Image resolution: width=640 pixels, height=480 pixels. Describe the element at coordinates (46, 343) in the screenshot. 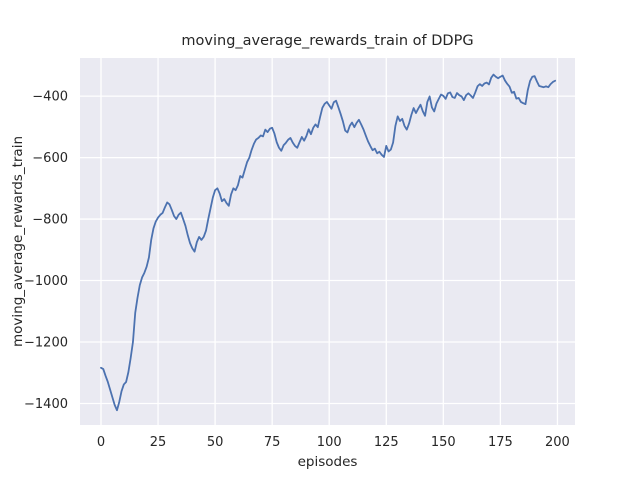

I see `y-tick-label: −1200` at that location.